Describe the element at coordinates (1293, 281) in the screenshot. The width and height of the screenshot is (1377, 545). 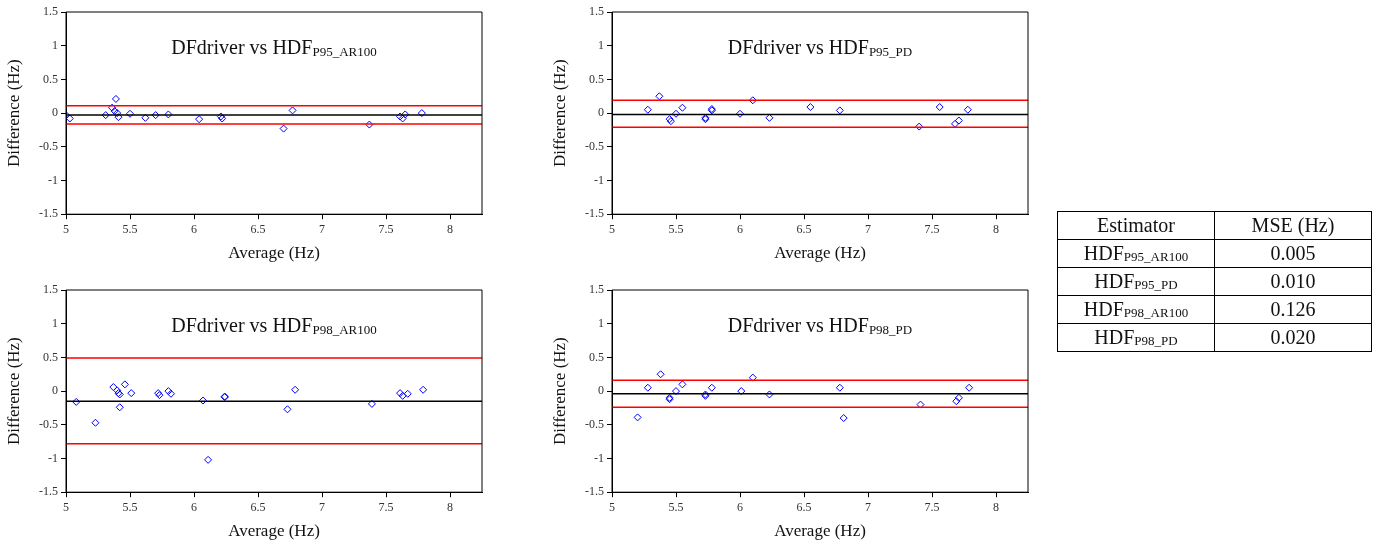
I see `text: 0.010` at that location.